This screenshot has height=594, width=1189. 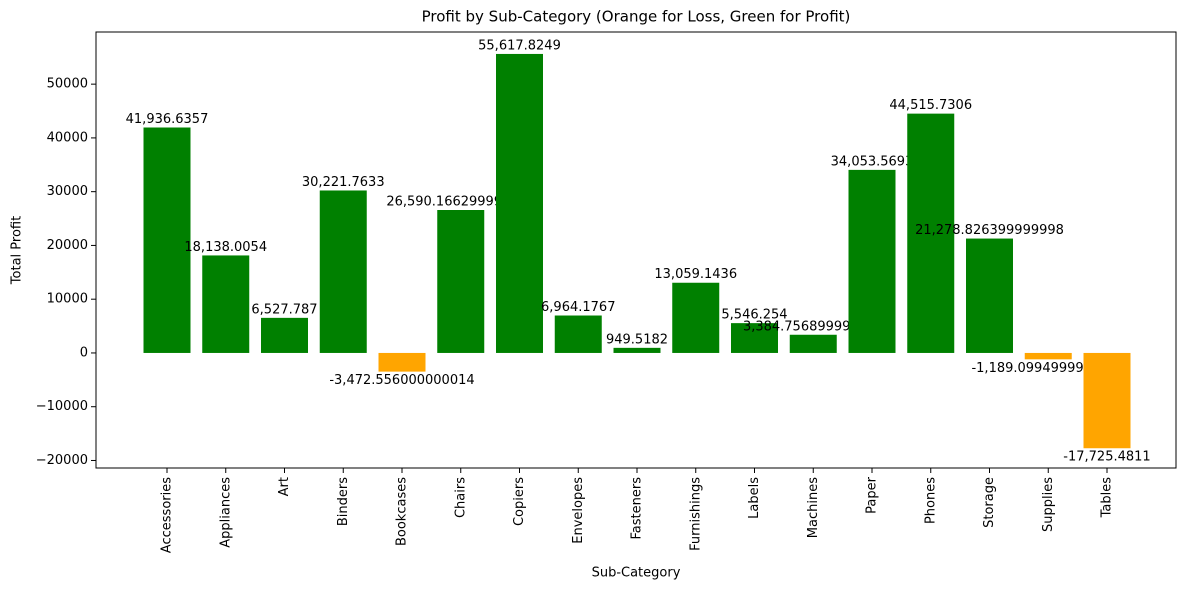 What do you see at coordinates (872, 494) in the screenshot?
I see `x-tick-label: Paper` at bounding box center [872, 494].